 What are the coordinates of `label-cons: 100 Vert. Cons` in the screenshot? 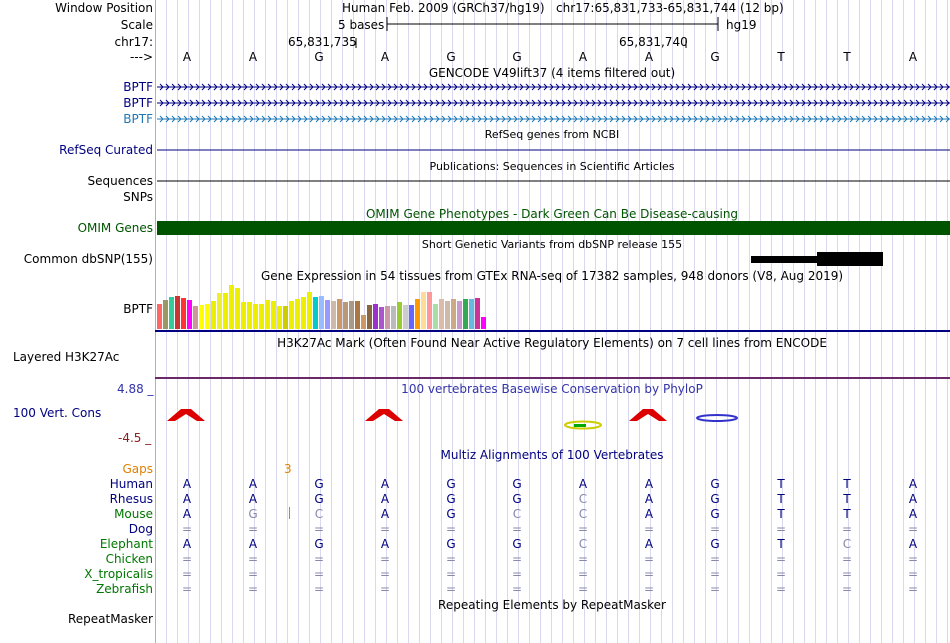 It's located at (57, 413).